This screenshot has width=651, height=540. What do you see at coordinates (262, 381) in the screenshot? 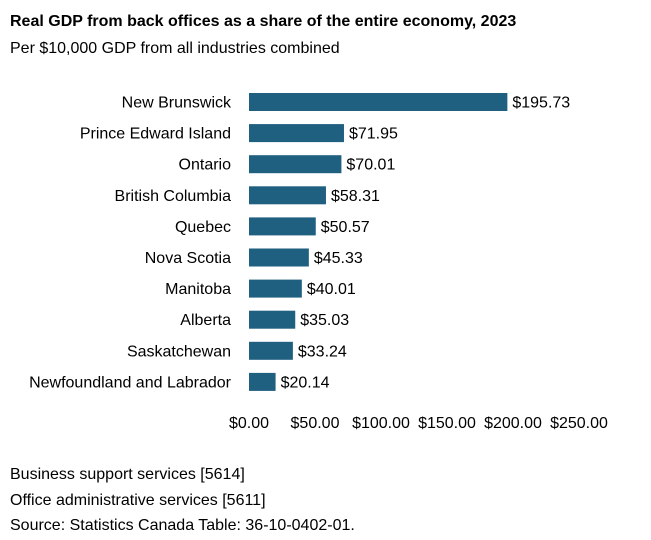
I see `bar-newfoundland-and-labrador` at bounding box center [262, 381].